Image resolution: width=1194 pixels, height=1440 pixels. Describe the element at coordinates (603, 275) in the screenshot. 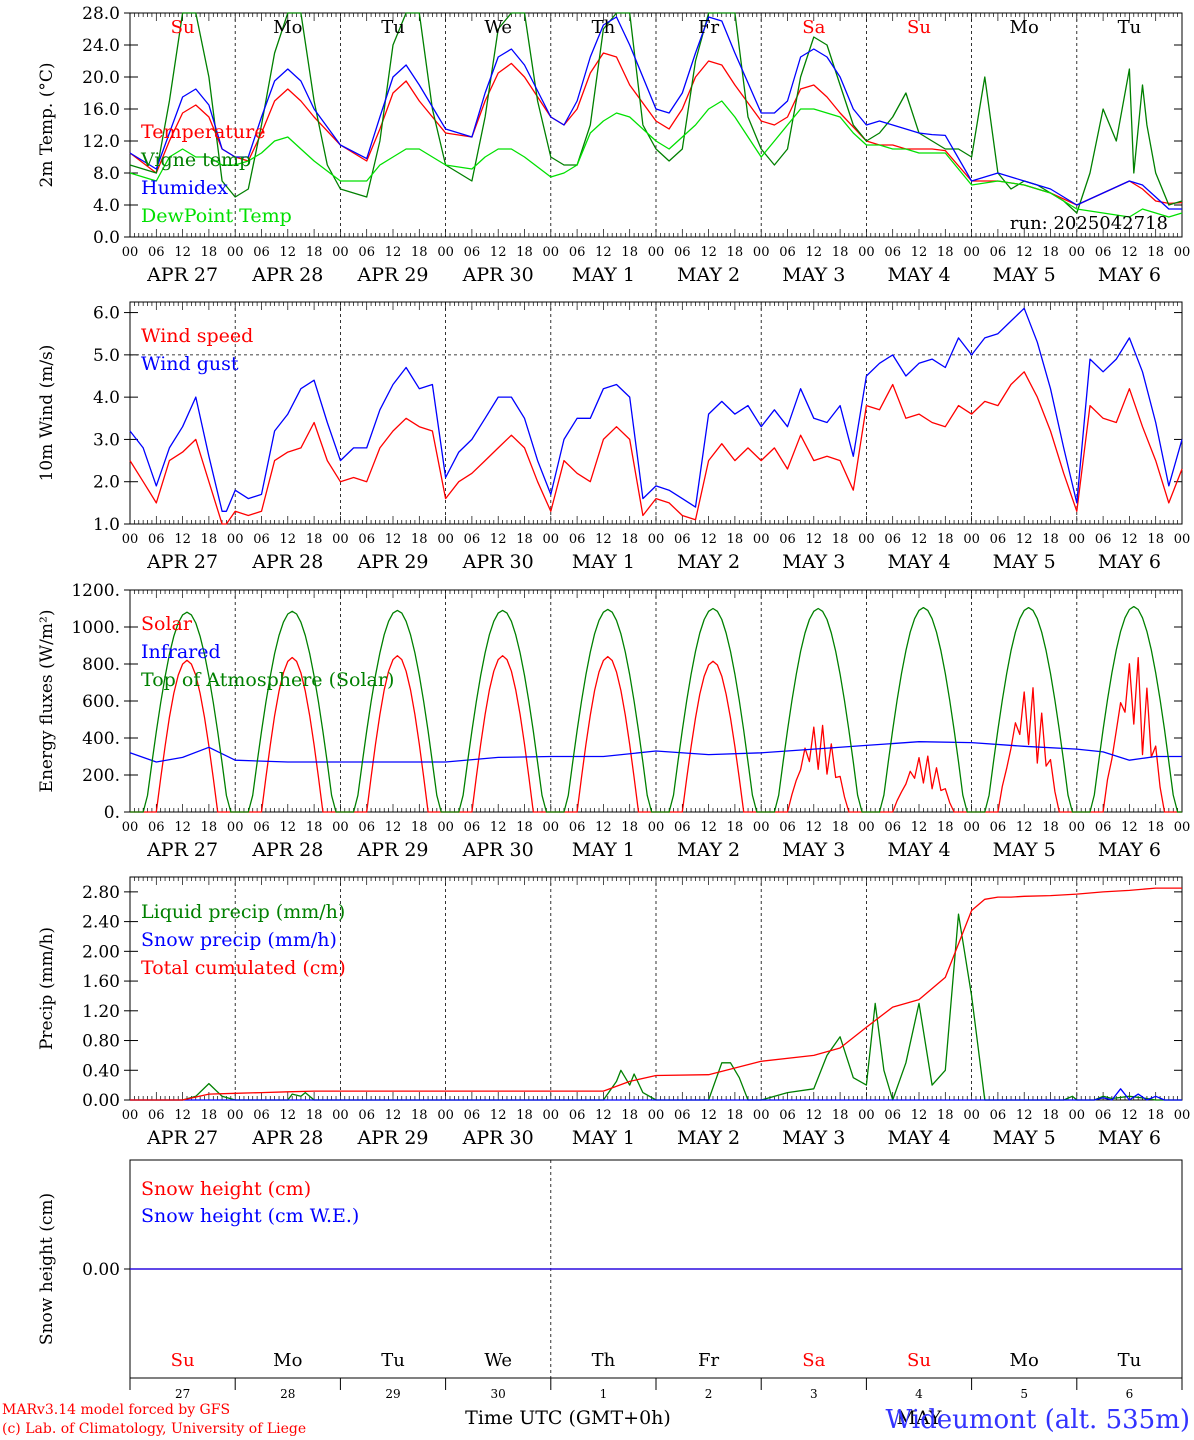

I see `date-label: MAY 1` at that location.